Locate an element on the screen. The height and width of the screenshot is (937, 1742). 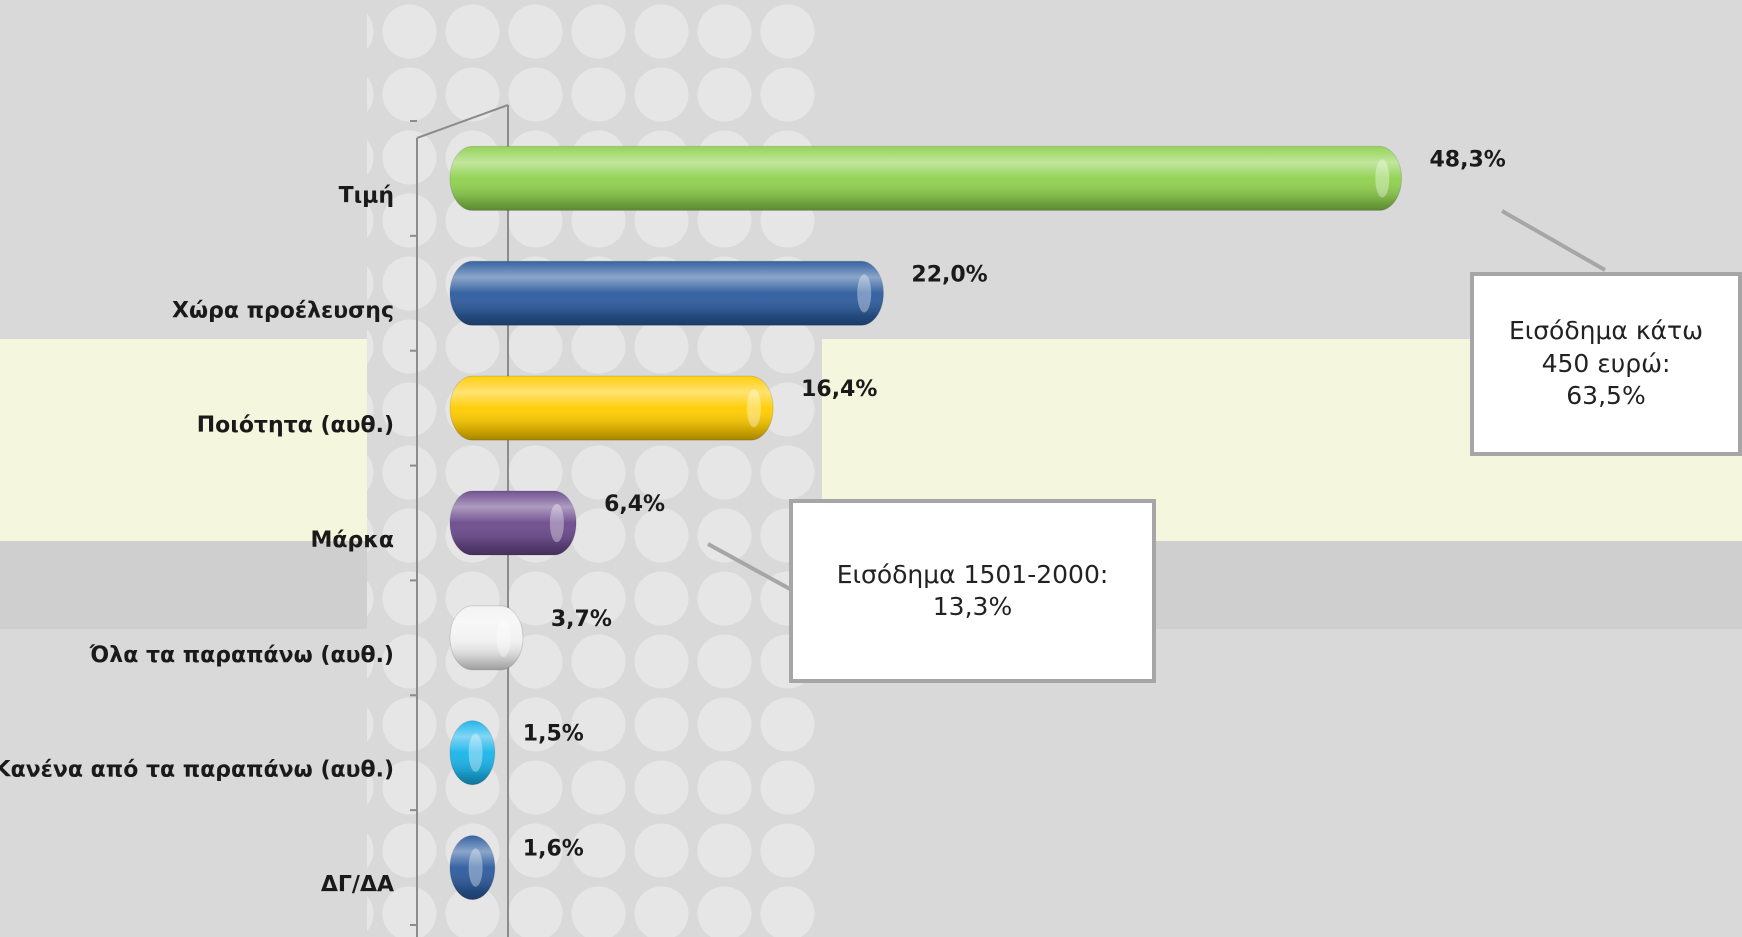
y-tick-label: Ποιότητα (αυθ.) is located at coordinates (295, 425).